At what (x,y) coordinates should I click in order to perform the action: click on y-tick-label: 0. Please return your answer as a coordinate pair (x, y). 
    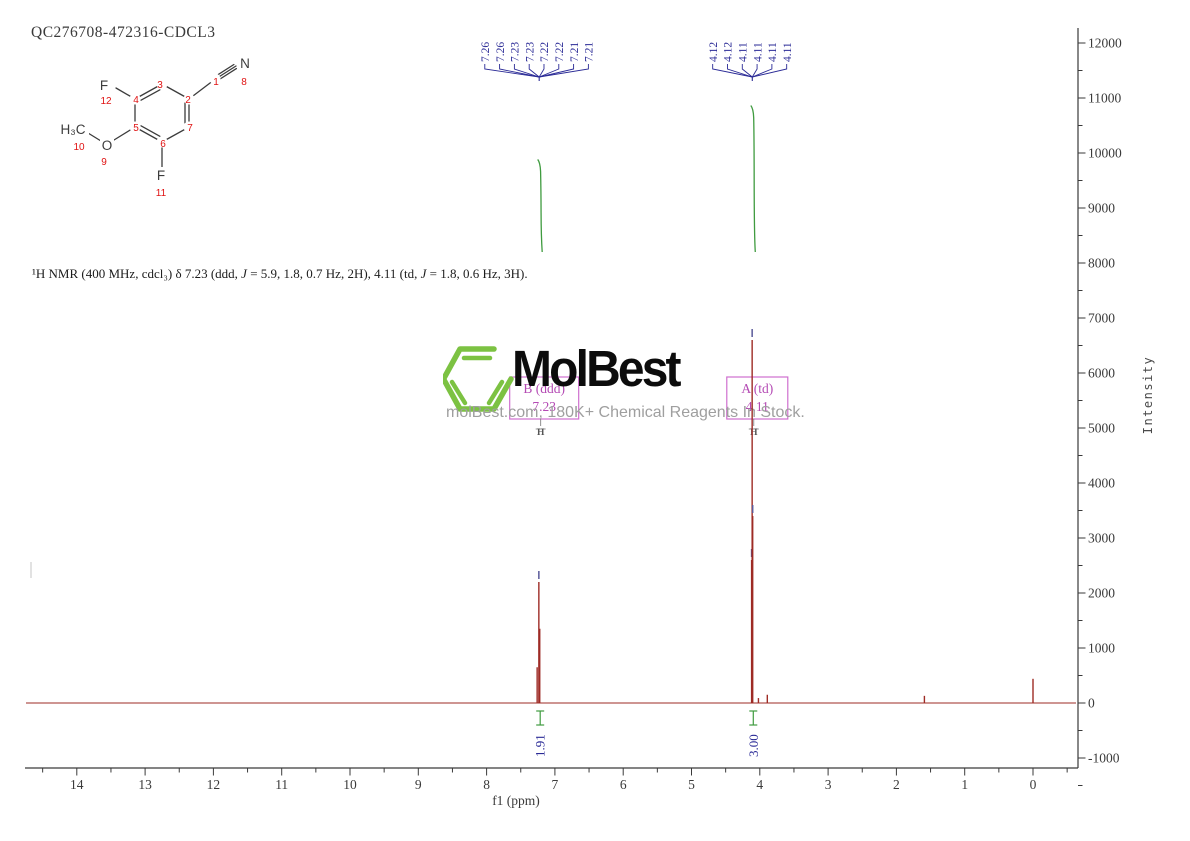
    Looking at the image, I should click on (1091, 703).